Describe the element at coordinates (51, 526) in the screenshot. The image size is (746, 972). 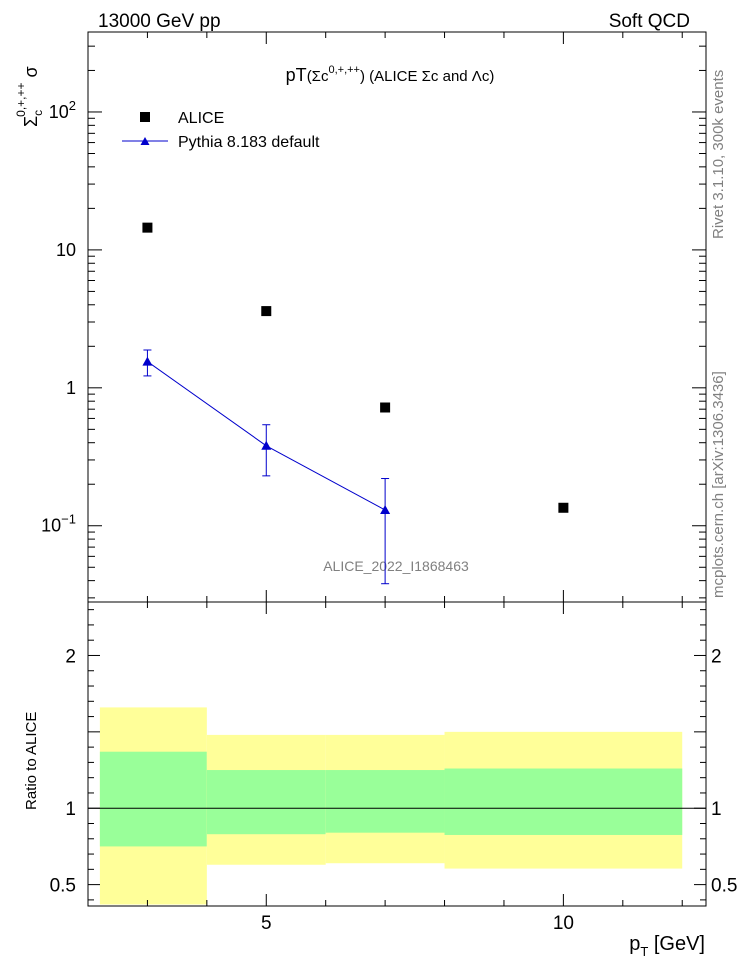
I see `main-y-tick-base-0: 10` at that location.